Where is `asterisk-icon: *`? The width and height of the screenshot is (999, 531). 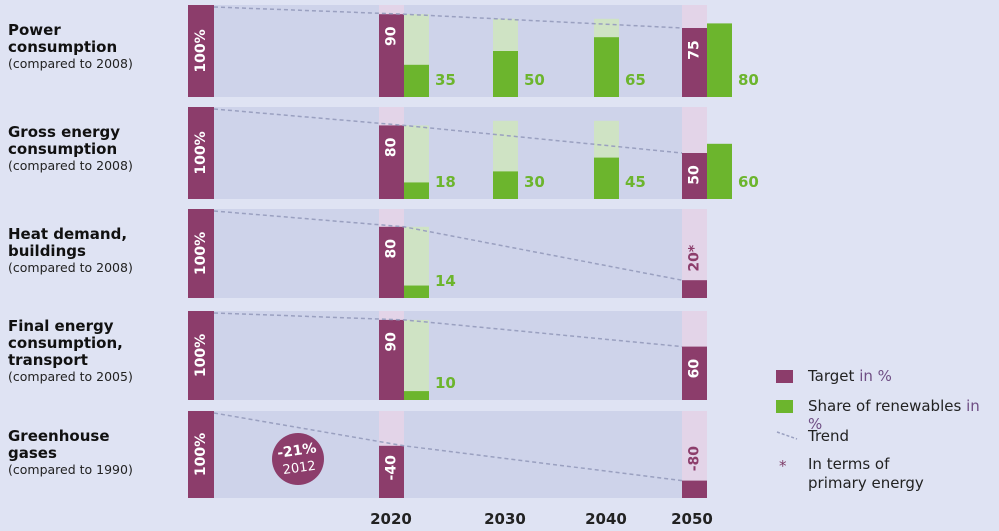 asterisk-icon: * is located at coordinates (783, 466).